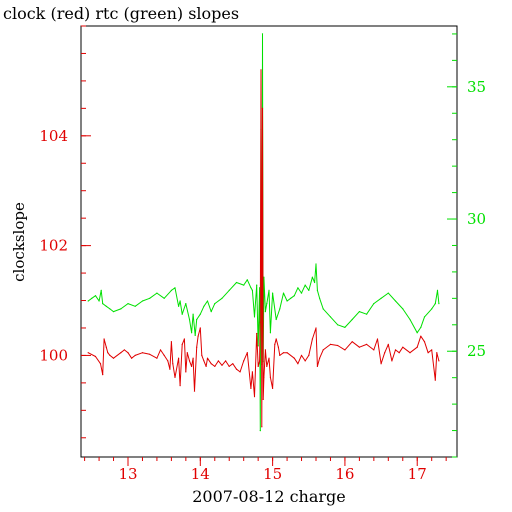 This screenshot has height=512, width=512. I want to click on x-tick-label: 17, so click(417, 474).